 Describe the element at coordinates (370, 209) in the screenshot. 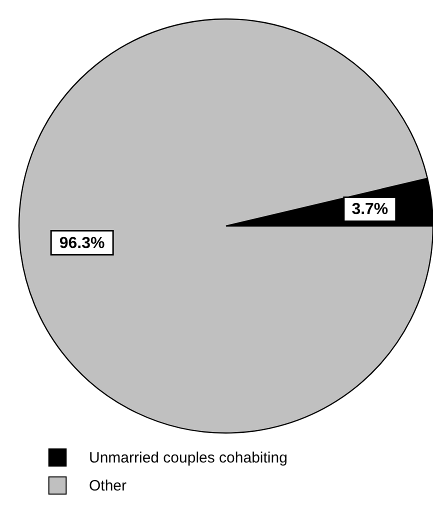

I see `data-label: 3.7%` at that location.